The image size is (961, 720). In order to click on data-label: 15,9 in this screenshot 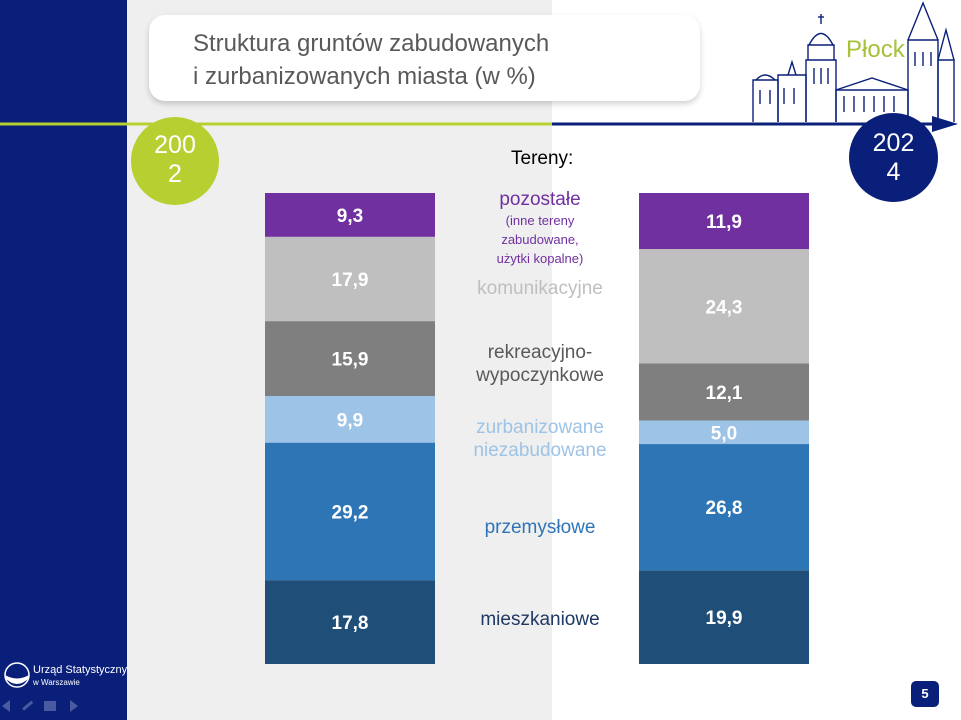, I will do `click(350, 360)`.